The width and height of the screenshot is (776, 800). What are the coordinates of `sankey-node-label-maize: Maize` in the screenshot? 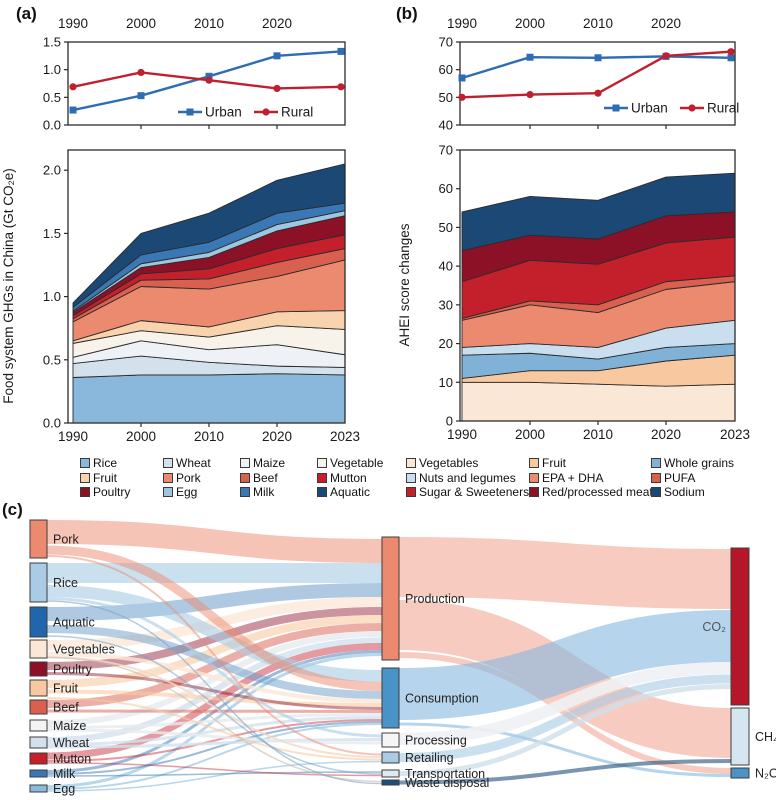 It's located at (69, 726).